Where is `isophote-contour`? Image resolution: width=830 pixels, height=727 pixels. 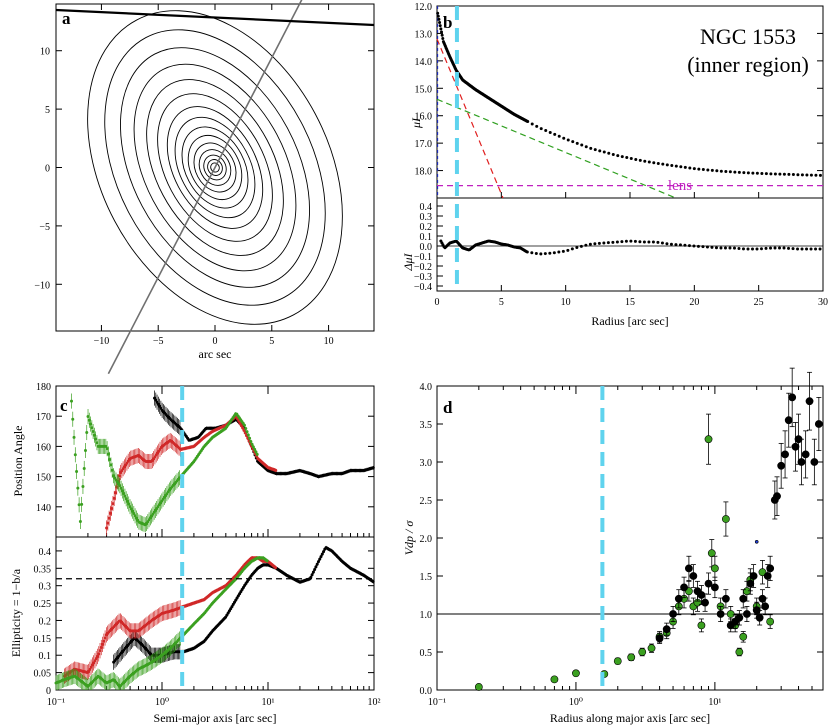
isophote-contour is located at coordinates (215, 167).